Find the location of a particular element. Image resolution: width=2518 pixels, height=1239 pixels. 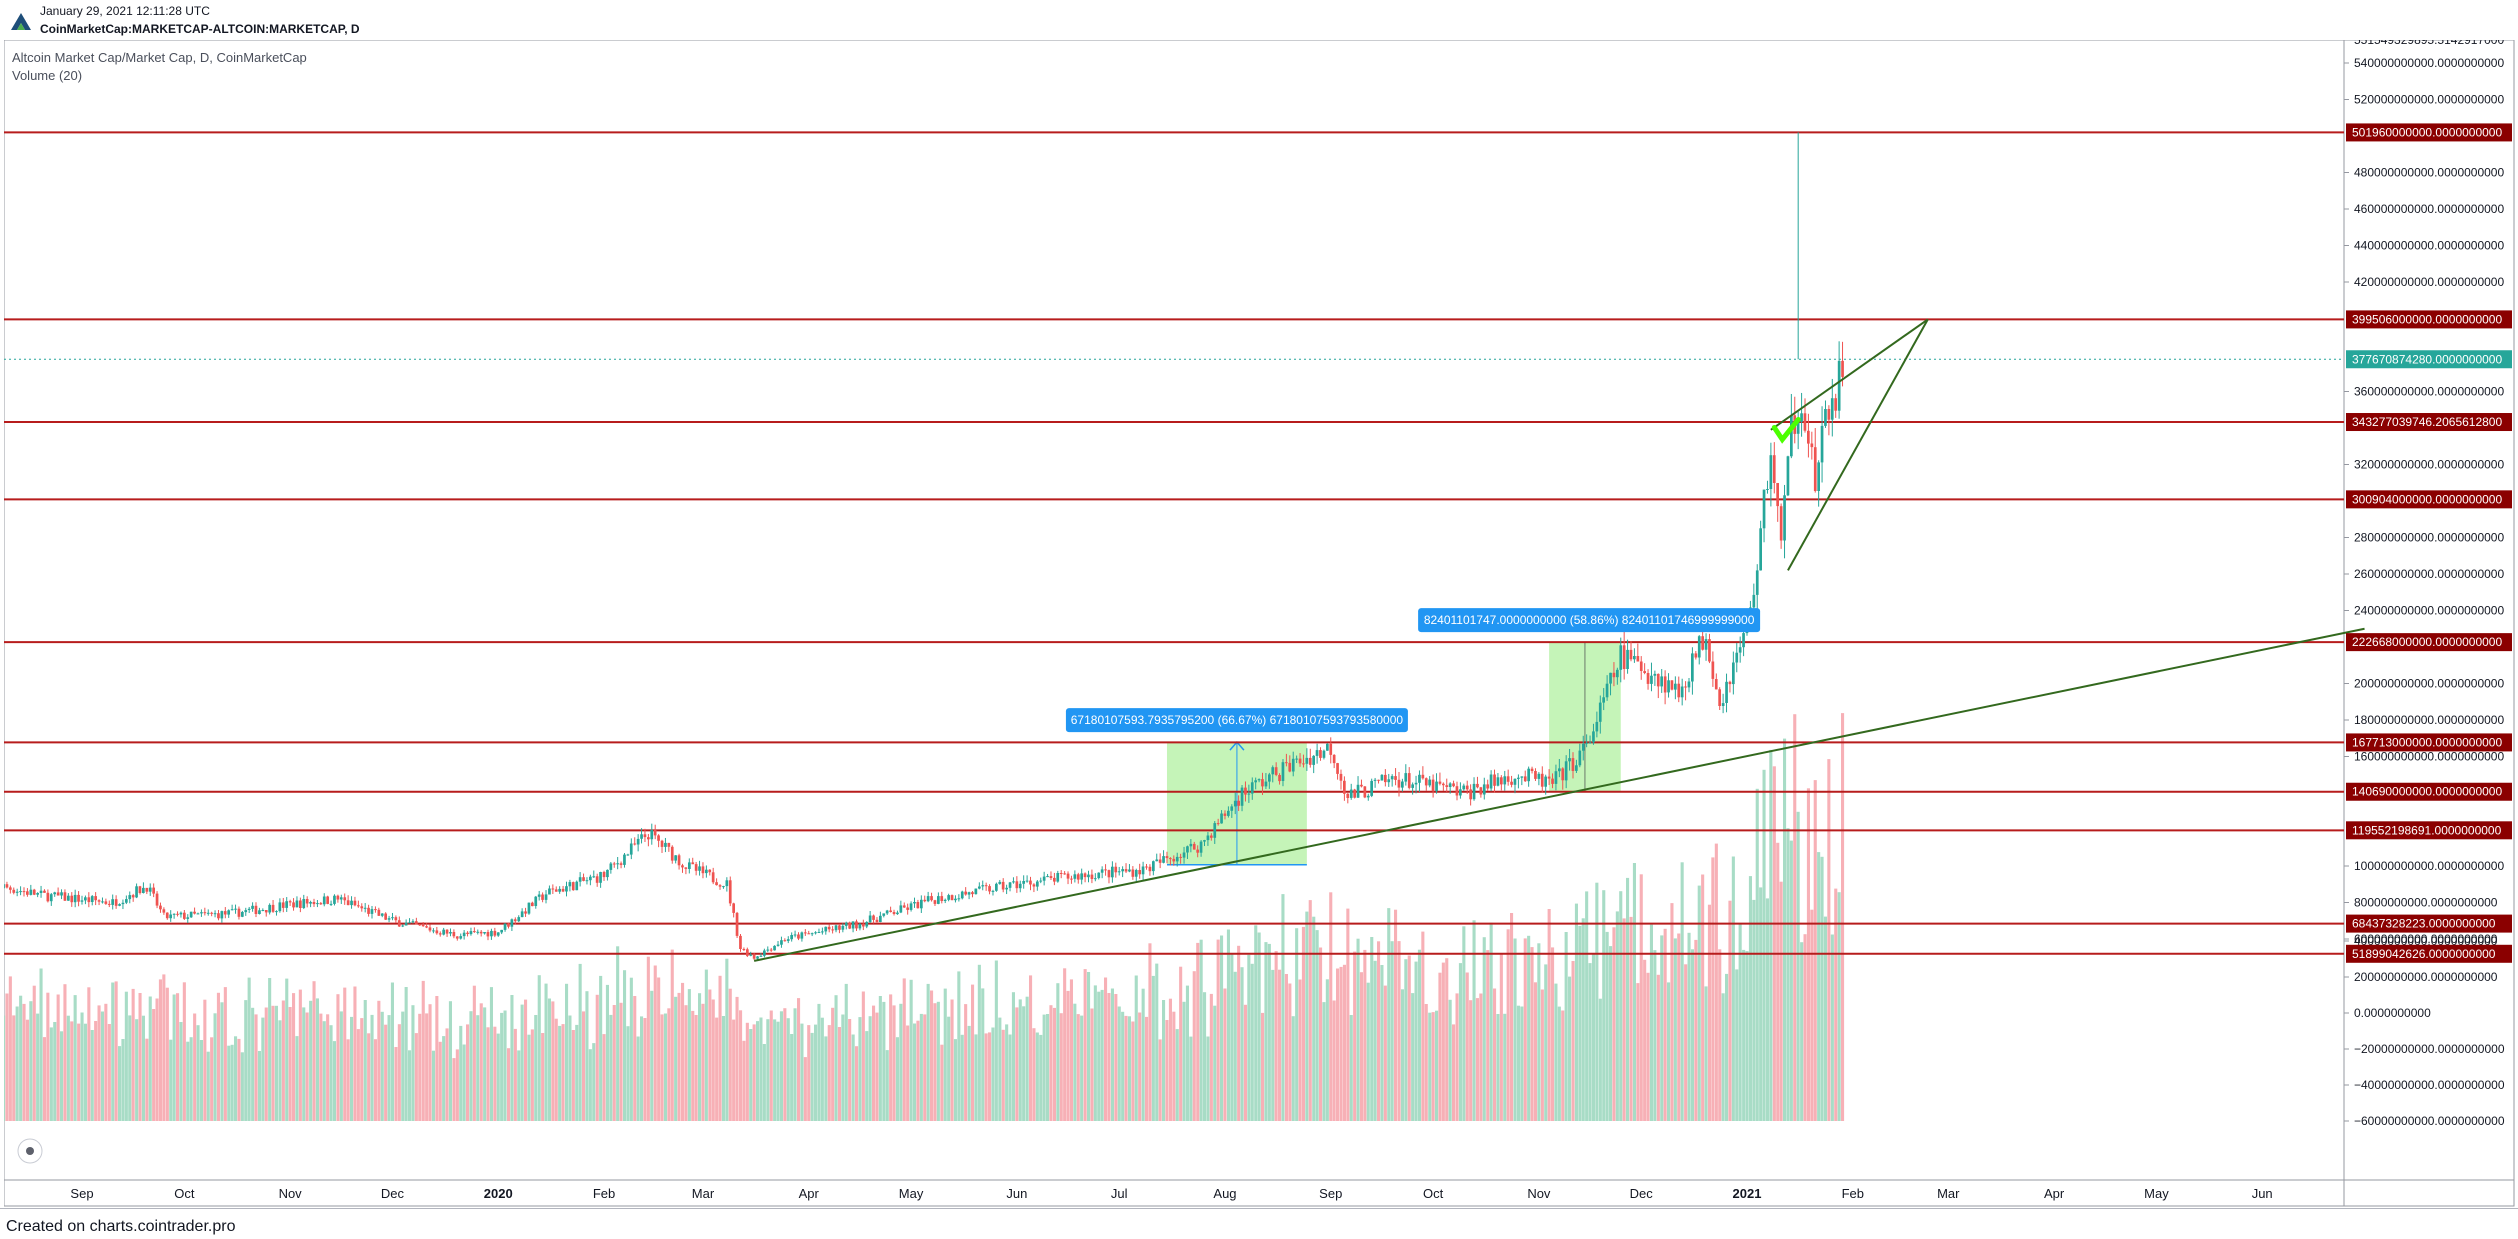

price-axis-label: 420000000000.0000000000 is located at coordinates (2429, 282).